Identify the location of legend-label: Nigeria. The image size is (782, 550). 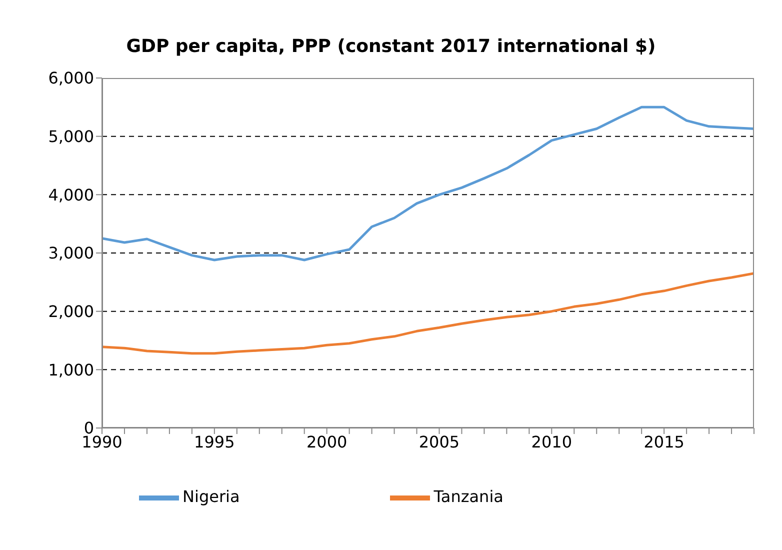
(211, 496).